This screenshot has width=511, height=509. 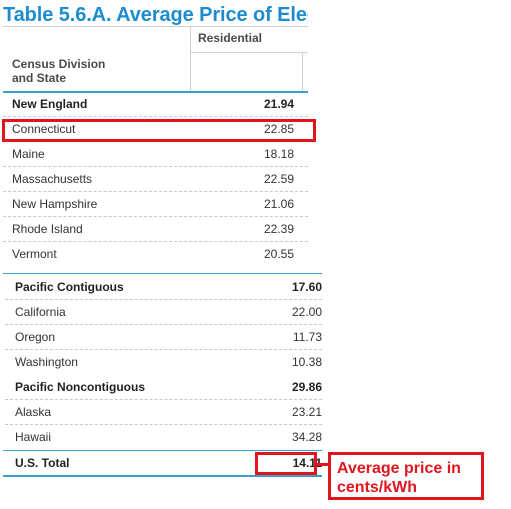 What do you see at coordinates (306, 412) in the screenshot?
I see `row-value: 23.21` at bounding box center [306, 412].